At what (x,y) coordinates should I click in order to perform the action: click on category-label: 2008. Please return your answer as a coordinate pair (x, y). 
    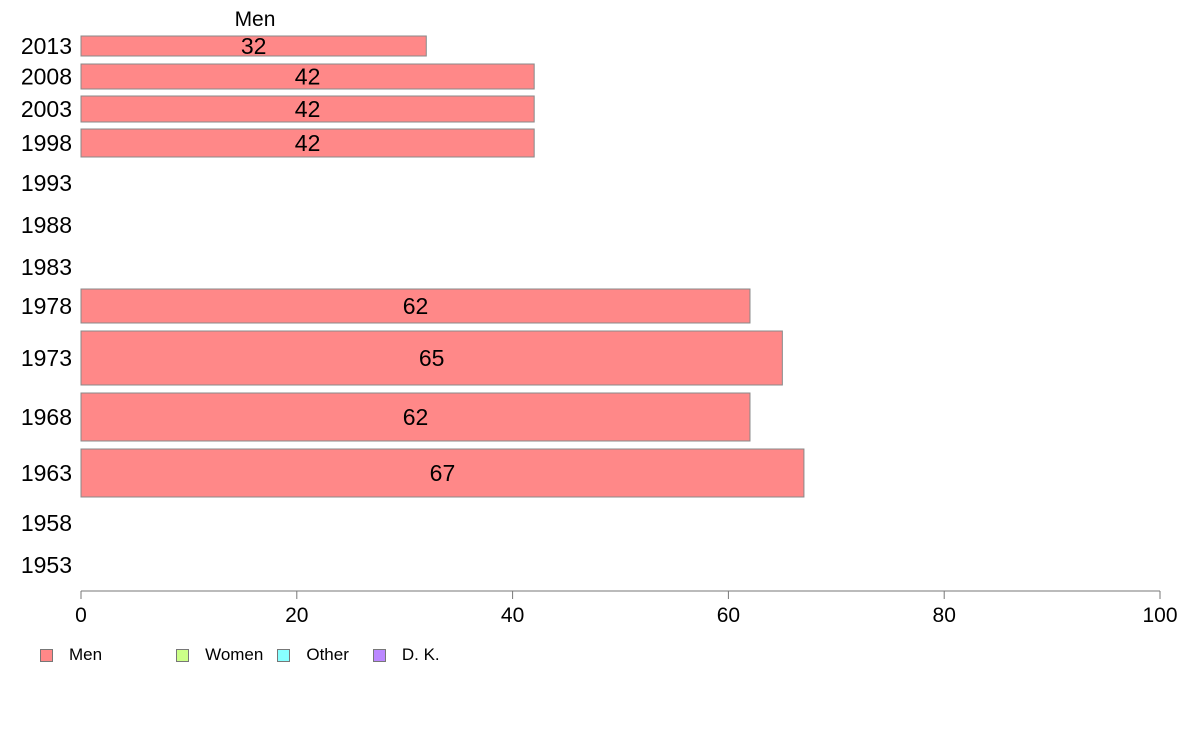
    Looking at the image, I should click on (46, 77).